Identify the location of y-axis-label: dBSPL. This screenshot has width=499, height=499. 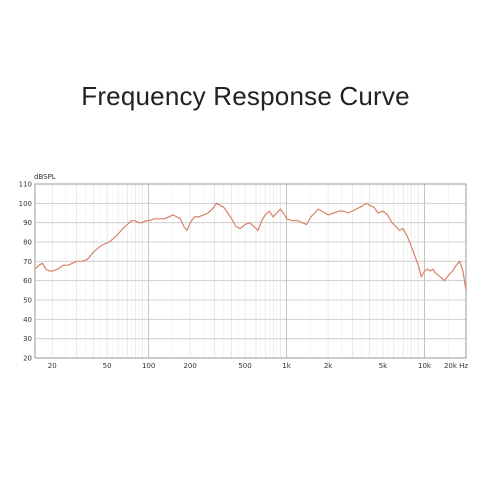
(45, 177).